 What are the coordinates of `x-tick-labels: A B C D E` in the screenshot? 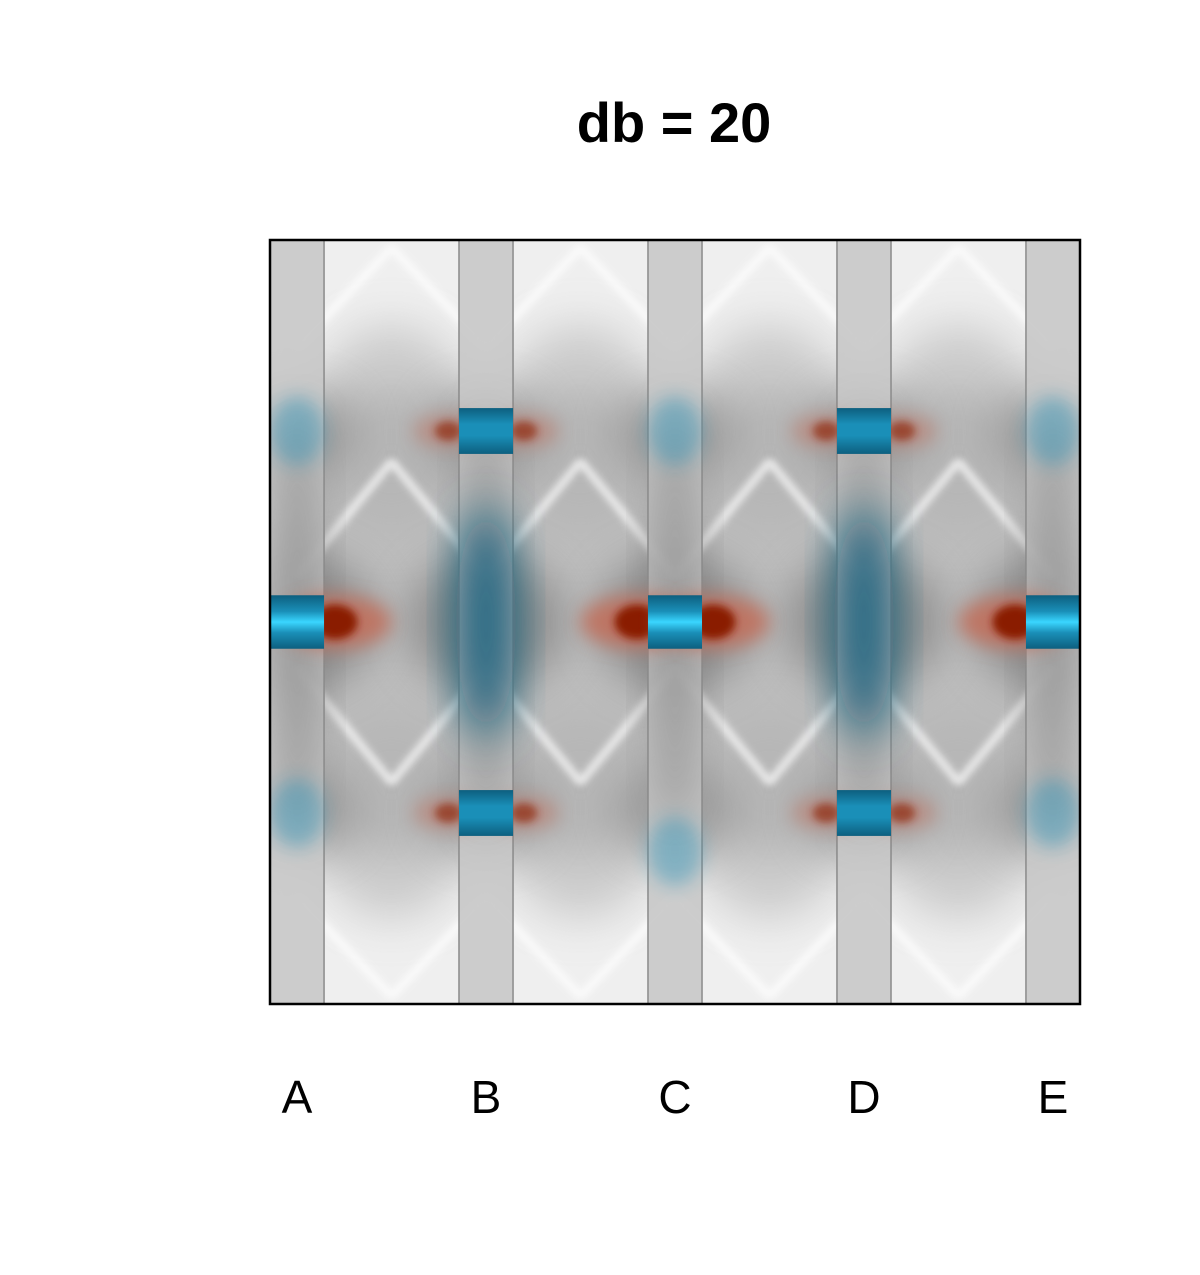 It's located at (675, 1097).